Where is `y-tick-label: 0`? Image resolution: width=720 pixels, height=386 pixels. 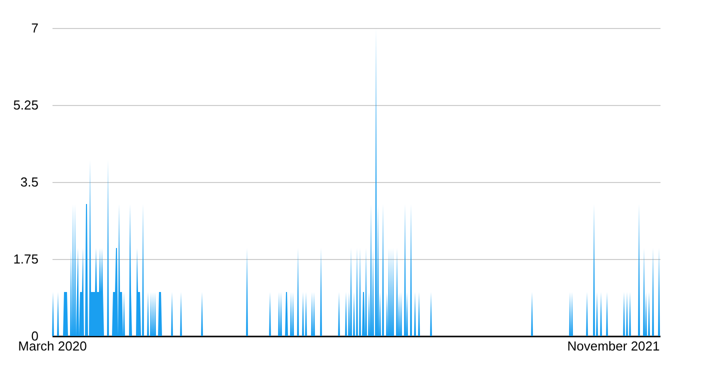
y-tick-label: 0 is located at coordinates (34, 336).